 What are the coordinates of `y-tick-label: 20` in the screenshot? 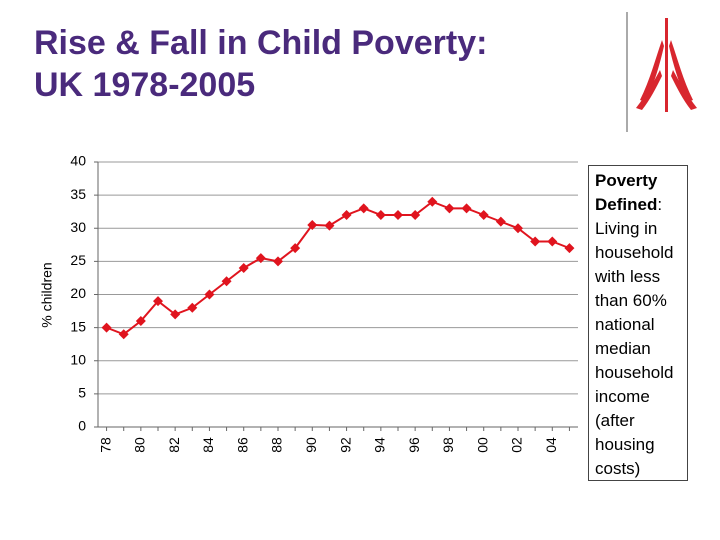 It's located at (78, 293).